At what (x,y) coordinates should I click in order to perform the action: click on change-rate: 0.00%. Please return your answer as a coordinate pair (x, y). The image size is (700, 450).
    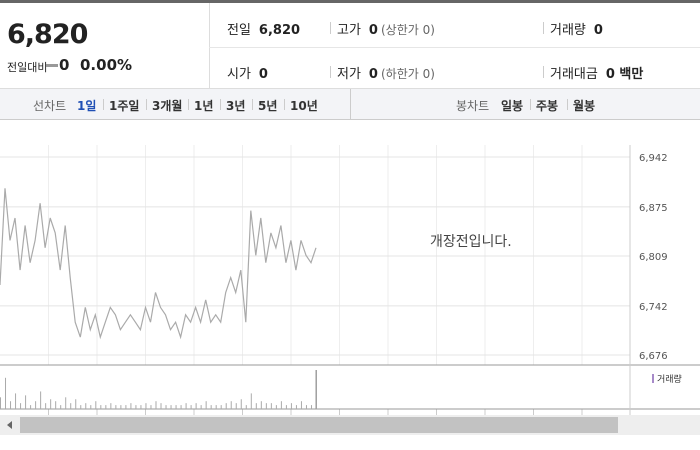
    Looking at the image, I should click on (106, 65).